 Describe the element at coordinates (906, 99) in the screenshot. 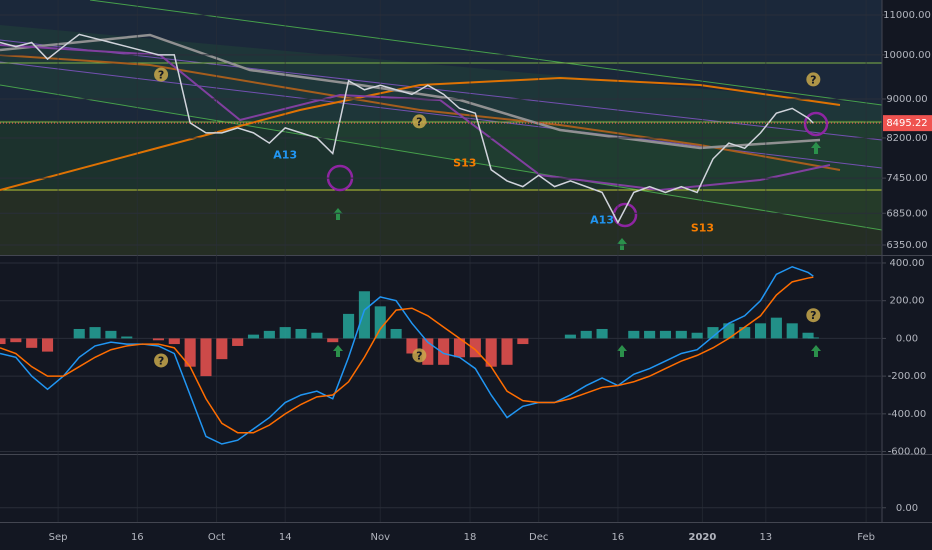

I see `y-tick-label: 9000.00` at that location.